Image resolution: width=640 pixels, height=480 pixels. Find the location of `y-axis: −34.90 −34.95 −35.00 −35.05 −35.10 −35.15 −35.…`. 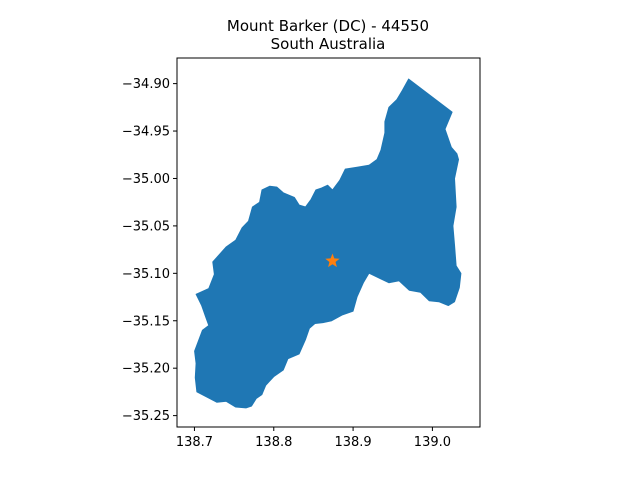

y-axis: −34.90 −34.95 −35.00 −35.05 −35.10 −35.15 −35.… is located at coordinates (149, 250).